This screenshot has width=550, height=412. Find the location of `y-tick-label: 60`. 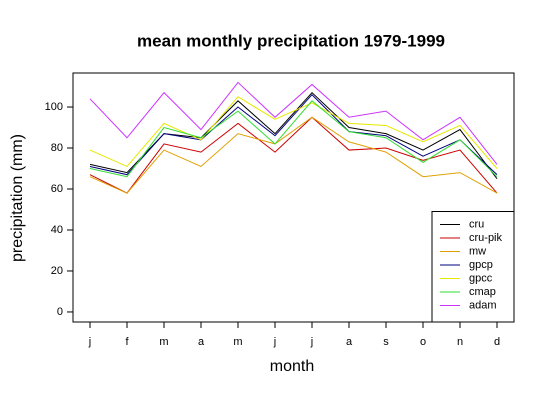

y-tick-label: 60 is located at coordinates (57, 189).